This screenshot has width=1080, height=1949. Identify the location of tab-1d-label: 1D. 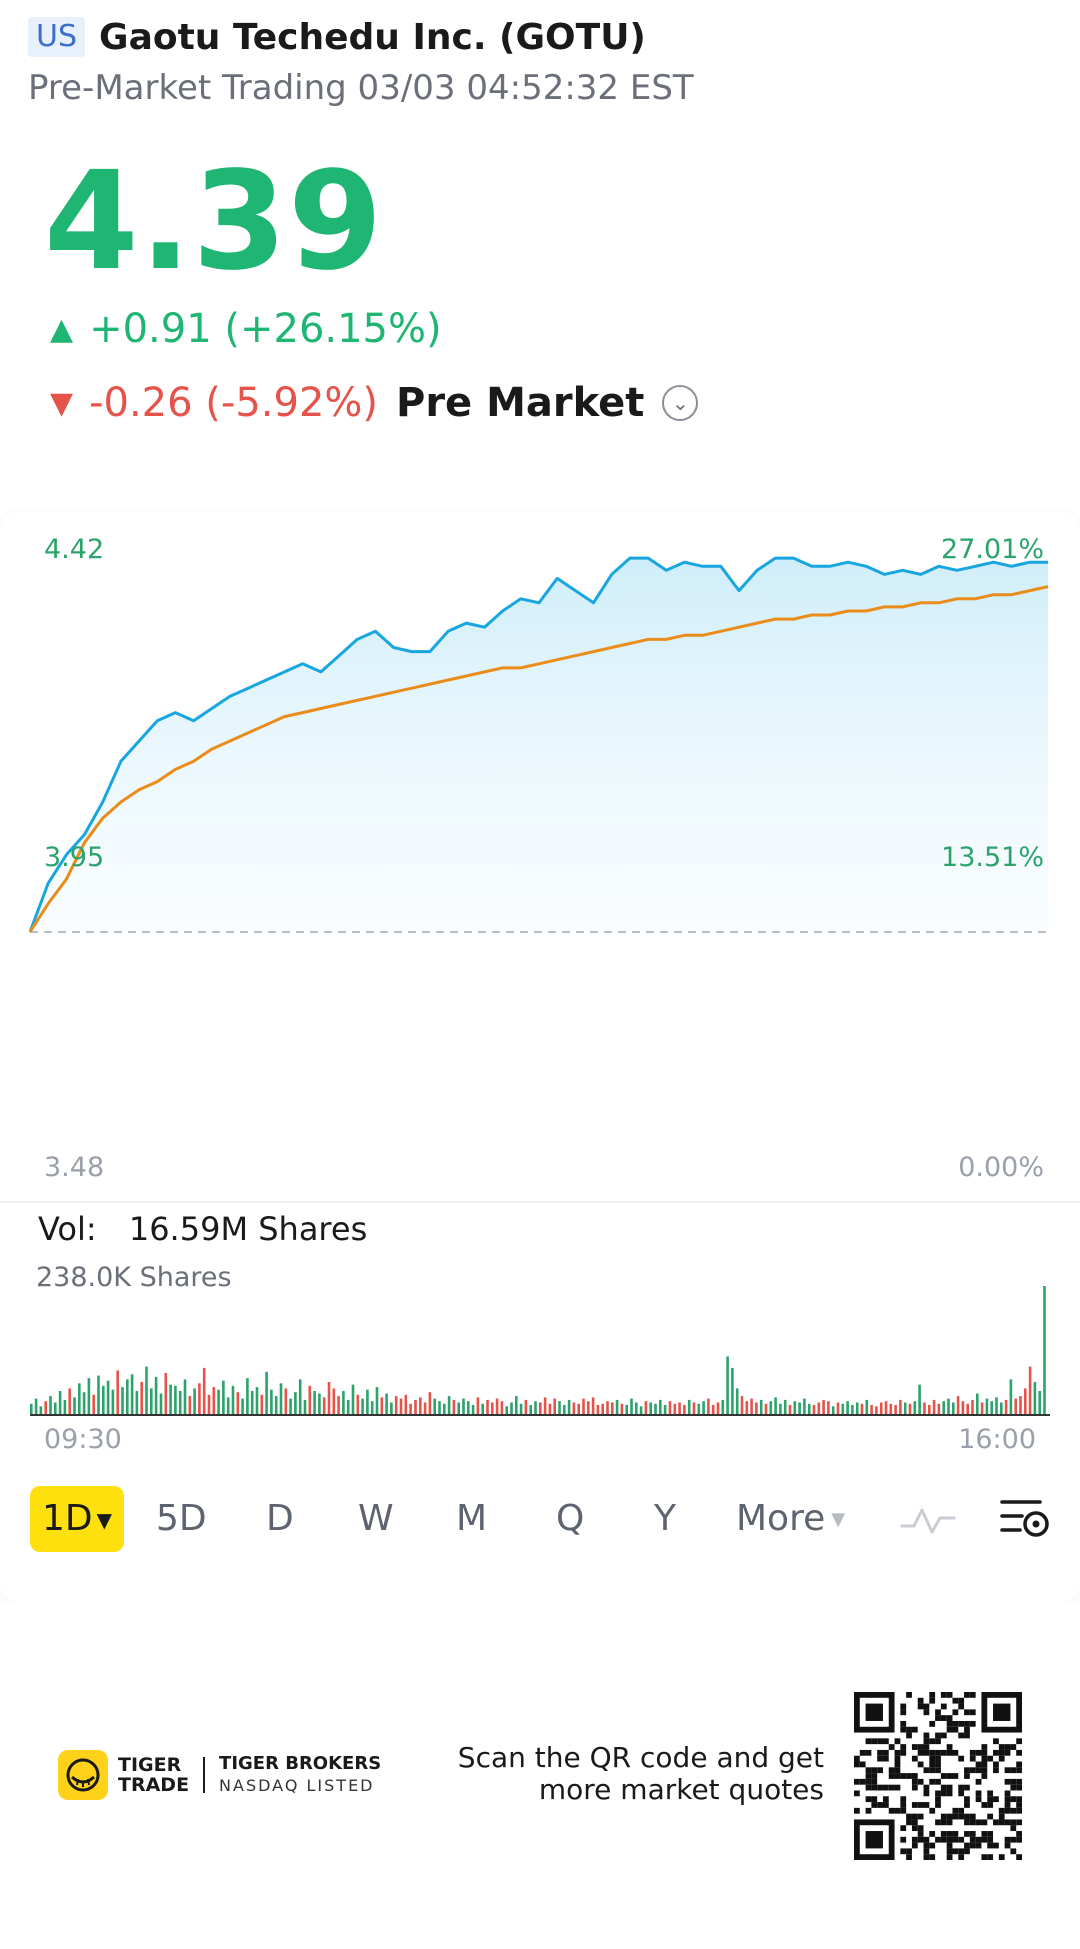
(67, 1518).